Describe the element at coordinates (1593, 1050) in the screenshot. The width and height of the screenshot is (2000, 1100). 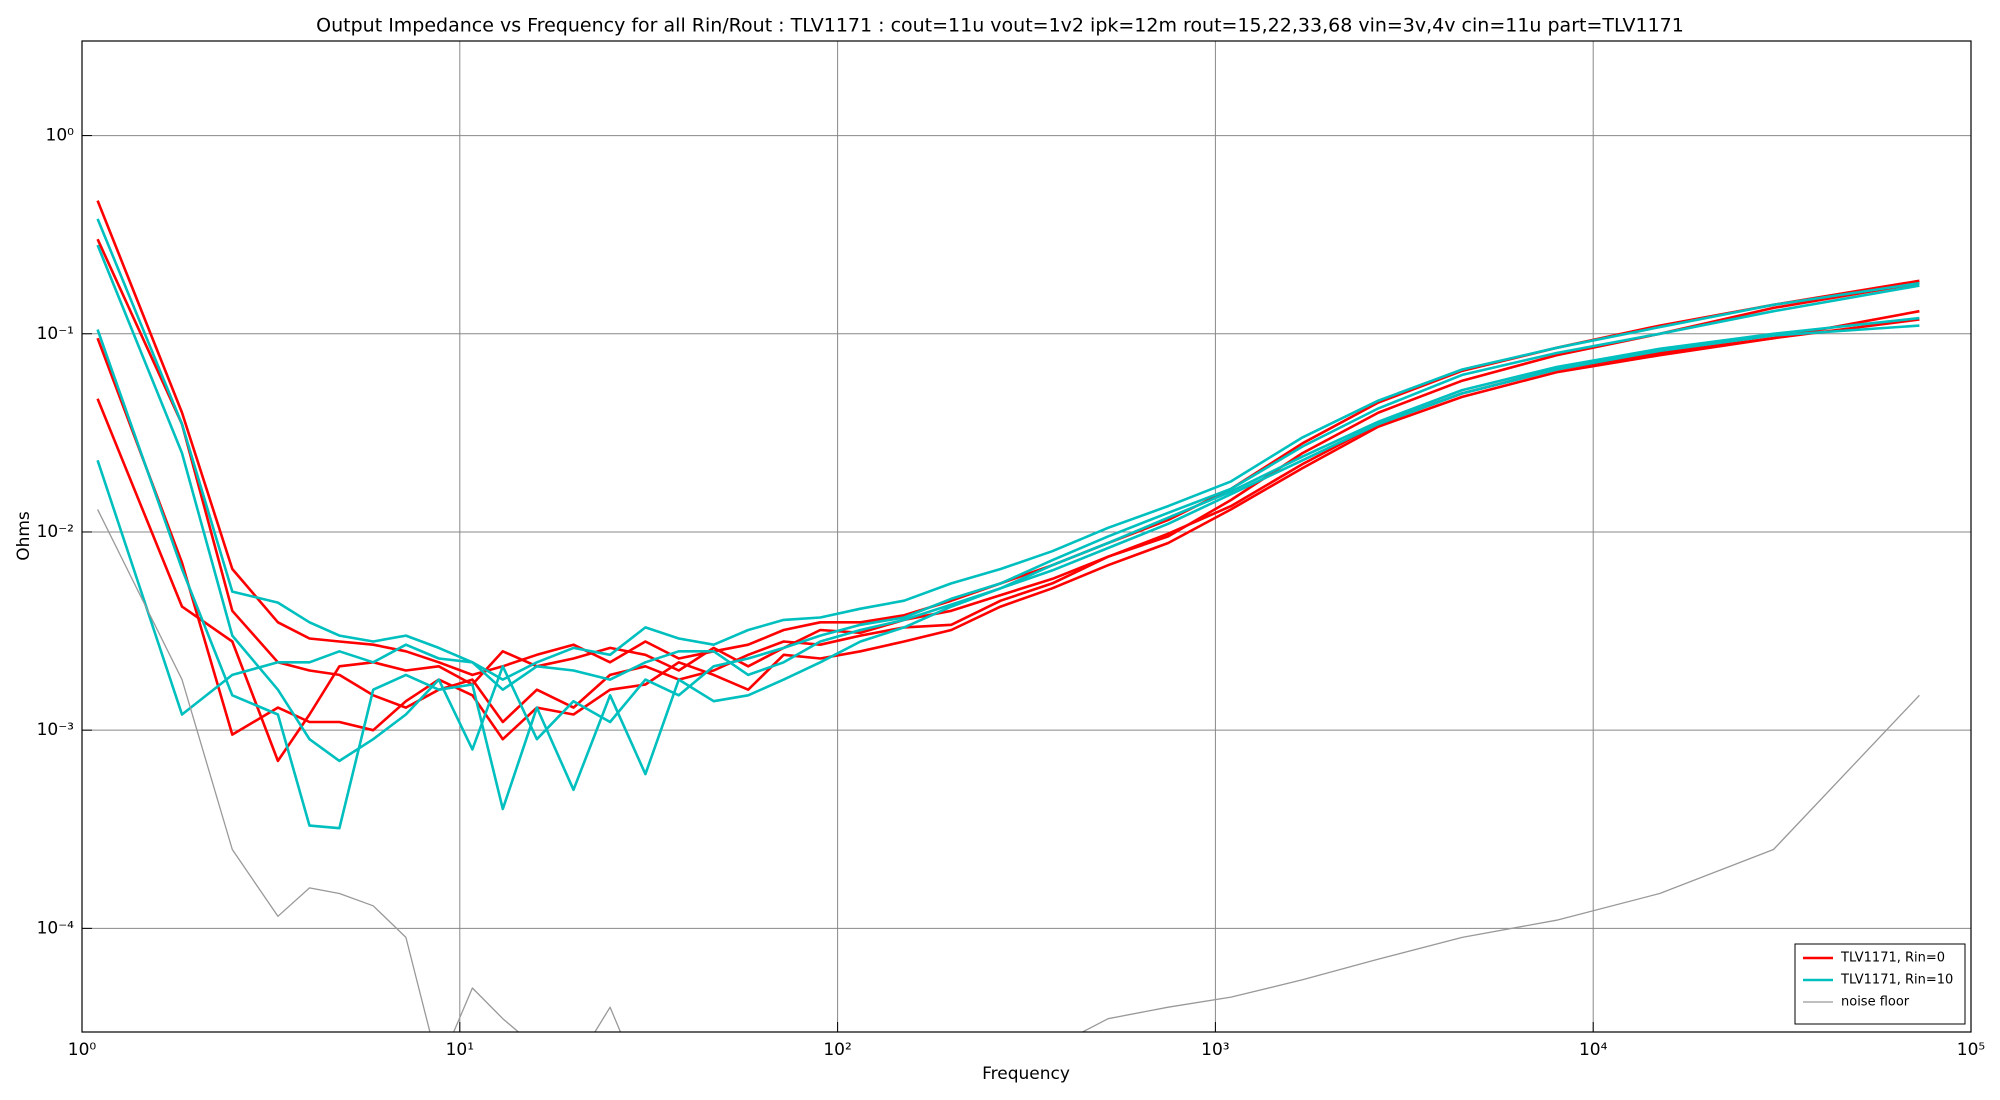
I see `x-tick-label: 10⁴` at that location.